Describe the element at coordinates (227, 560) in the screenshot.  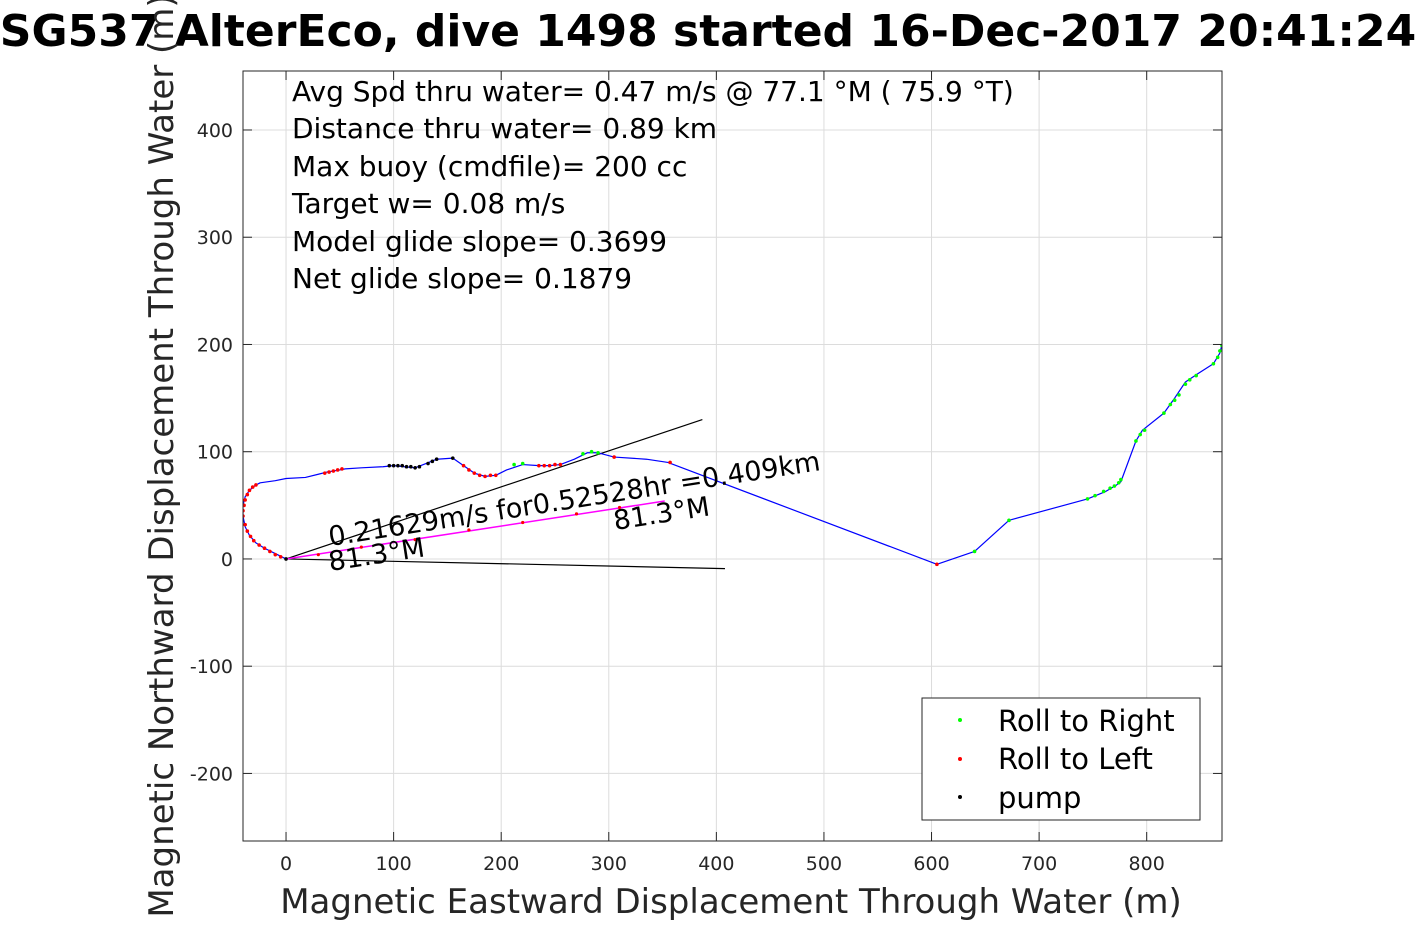
I see `y-tick-label: 0` at that location.